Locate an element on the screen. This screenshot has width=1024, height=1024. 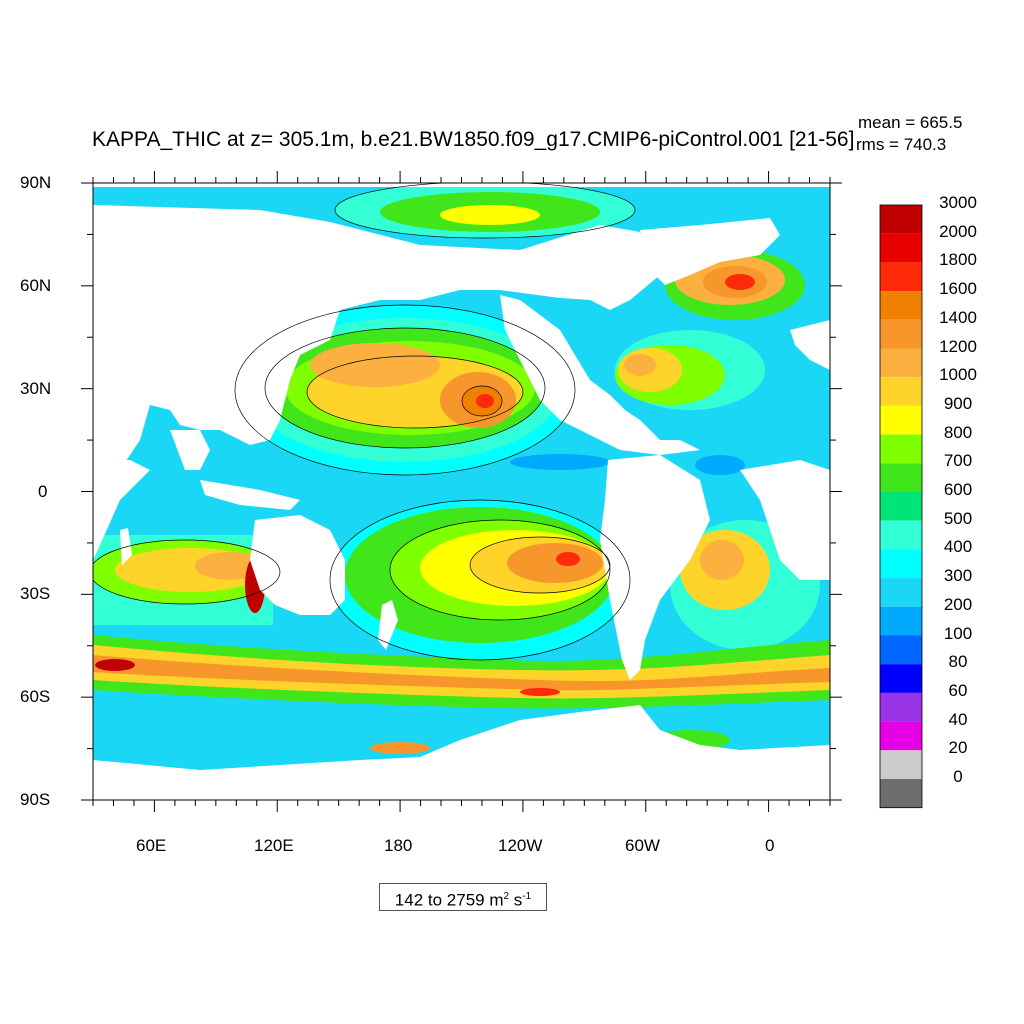
colorbar-label: 1800 is located at coordinates (958, 260).